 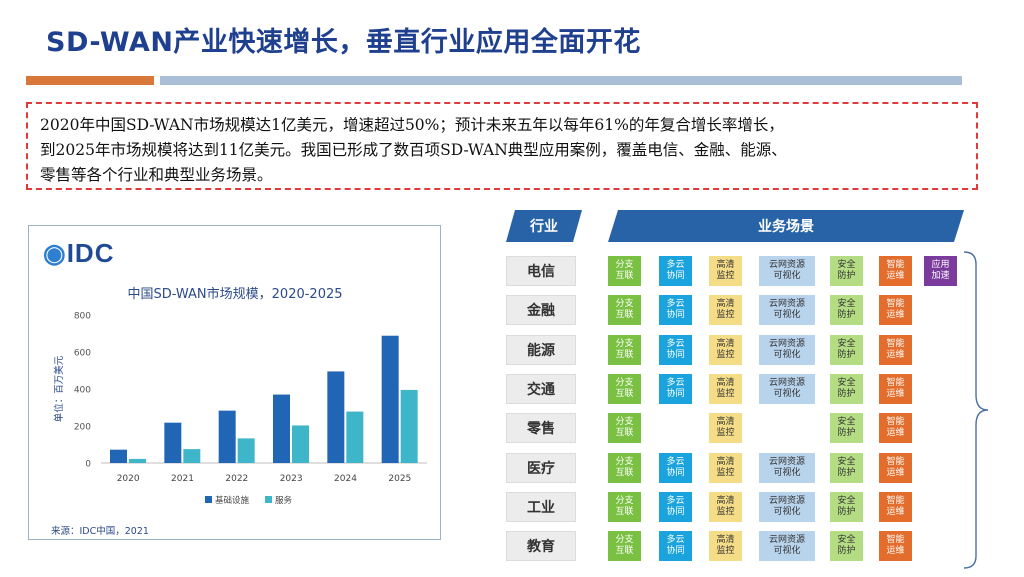 What do you see at coordinates (561, 80) in the screenshot?
I see `title-underline-bar` at bounding box center [561, 80].